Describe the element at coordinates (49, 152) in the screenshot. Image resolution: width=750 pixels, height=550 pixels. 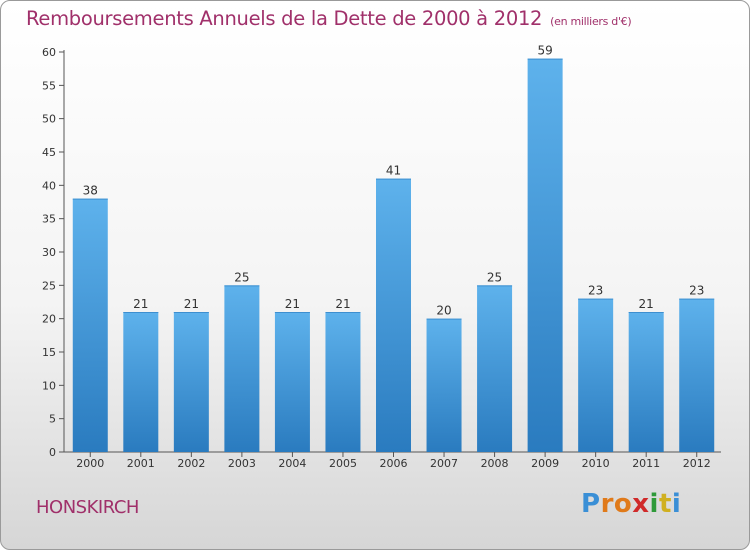
I see `y-tick-label: 45` at that location.